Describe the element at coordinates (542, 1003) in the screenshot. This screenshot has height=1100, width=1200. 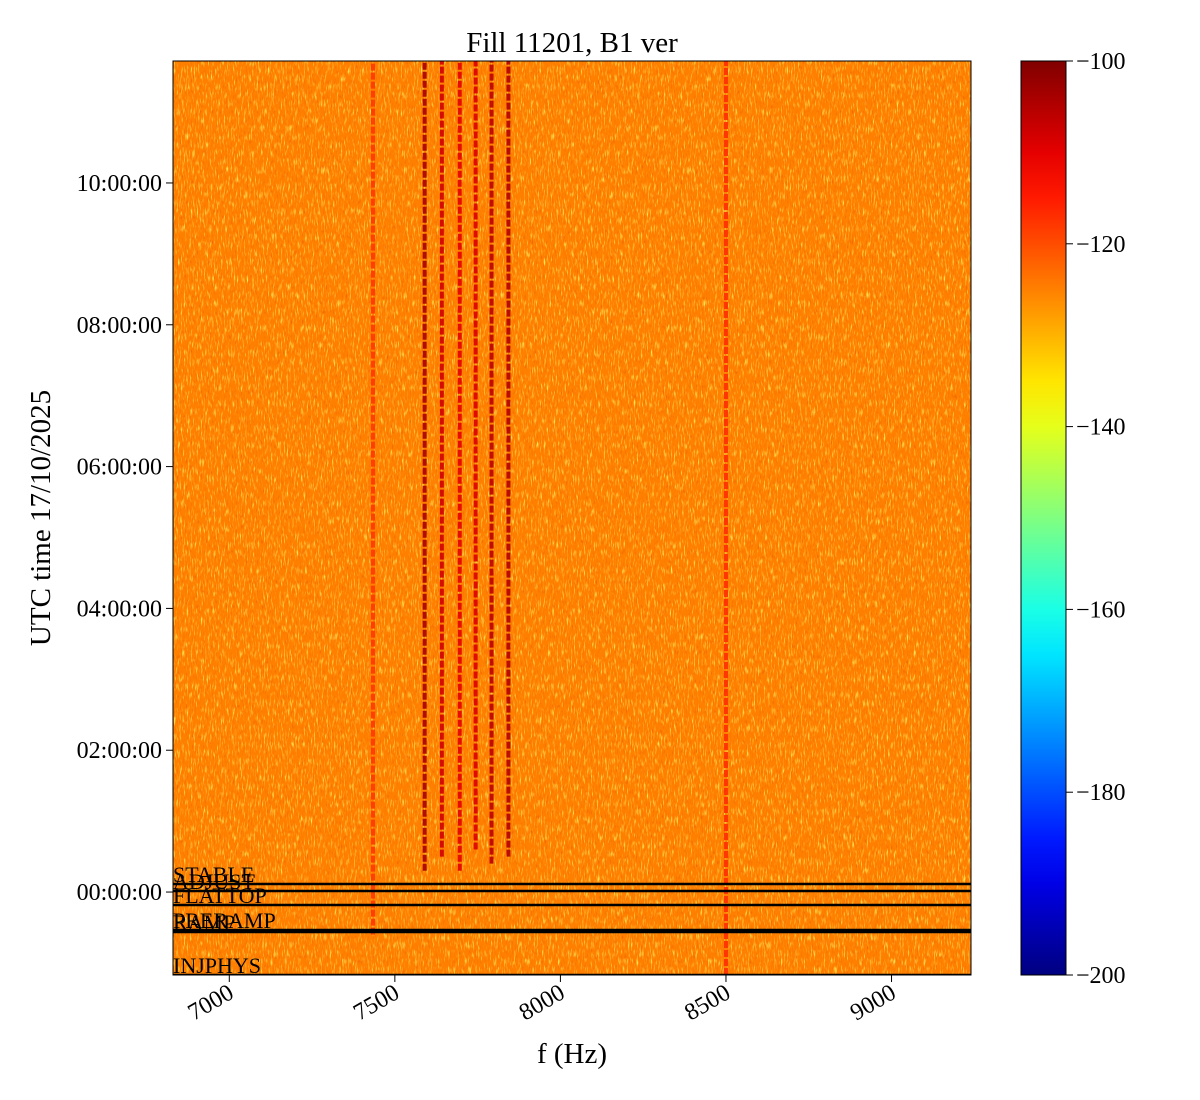
I see `x-tick-label: 8000` at that location.